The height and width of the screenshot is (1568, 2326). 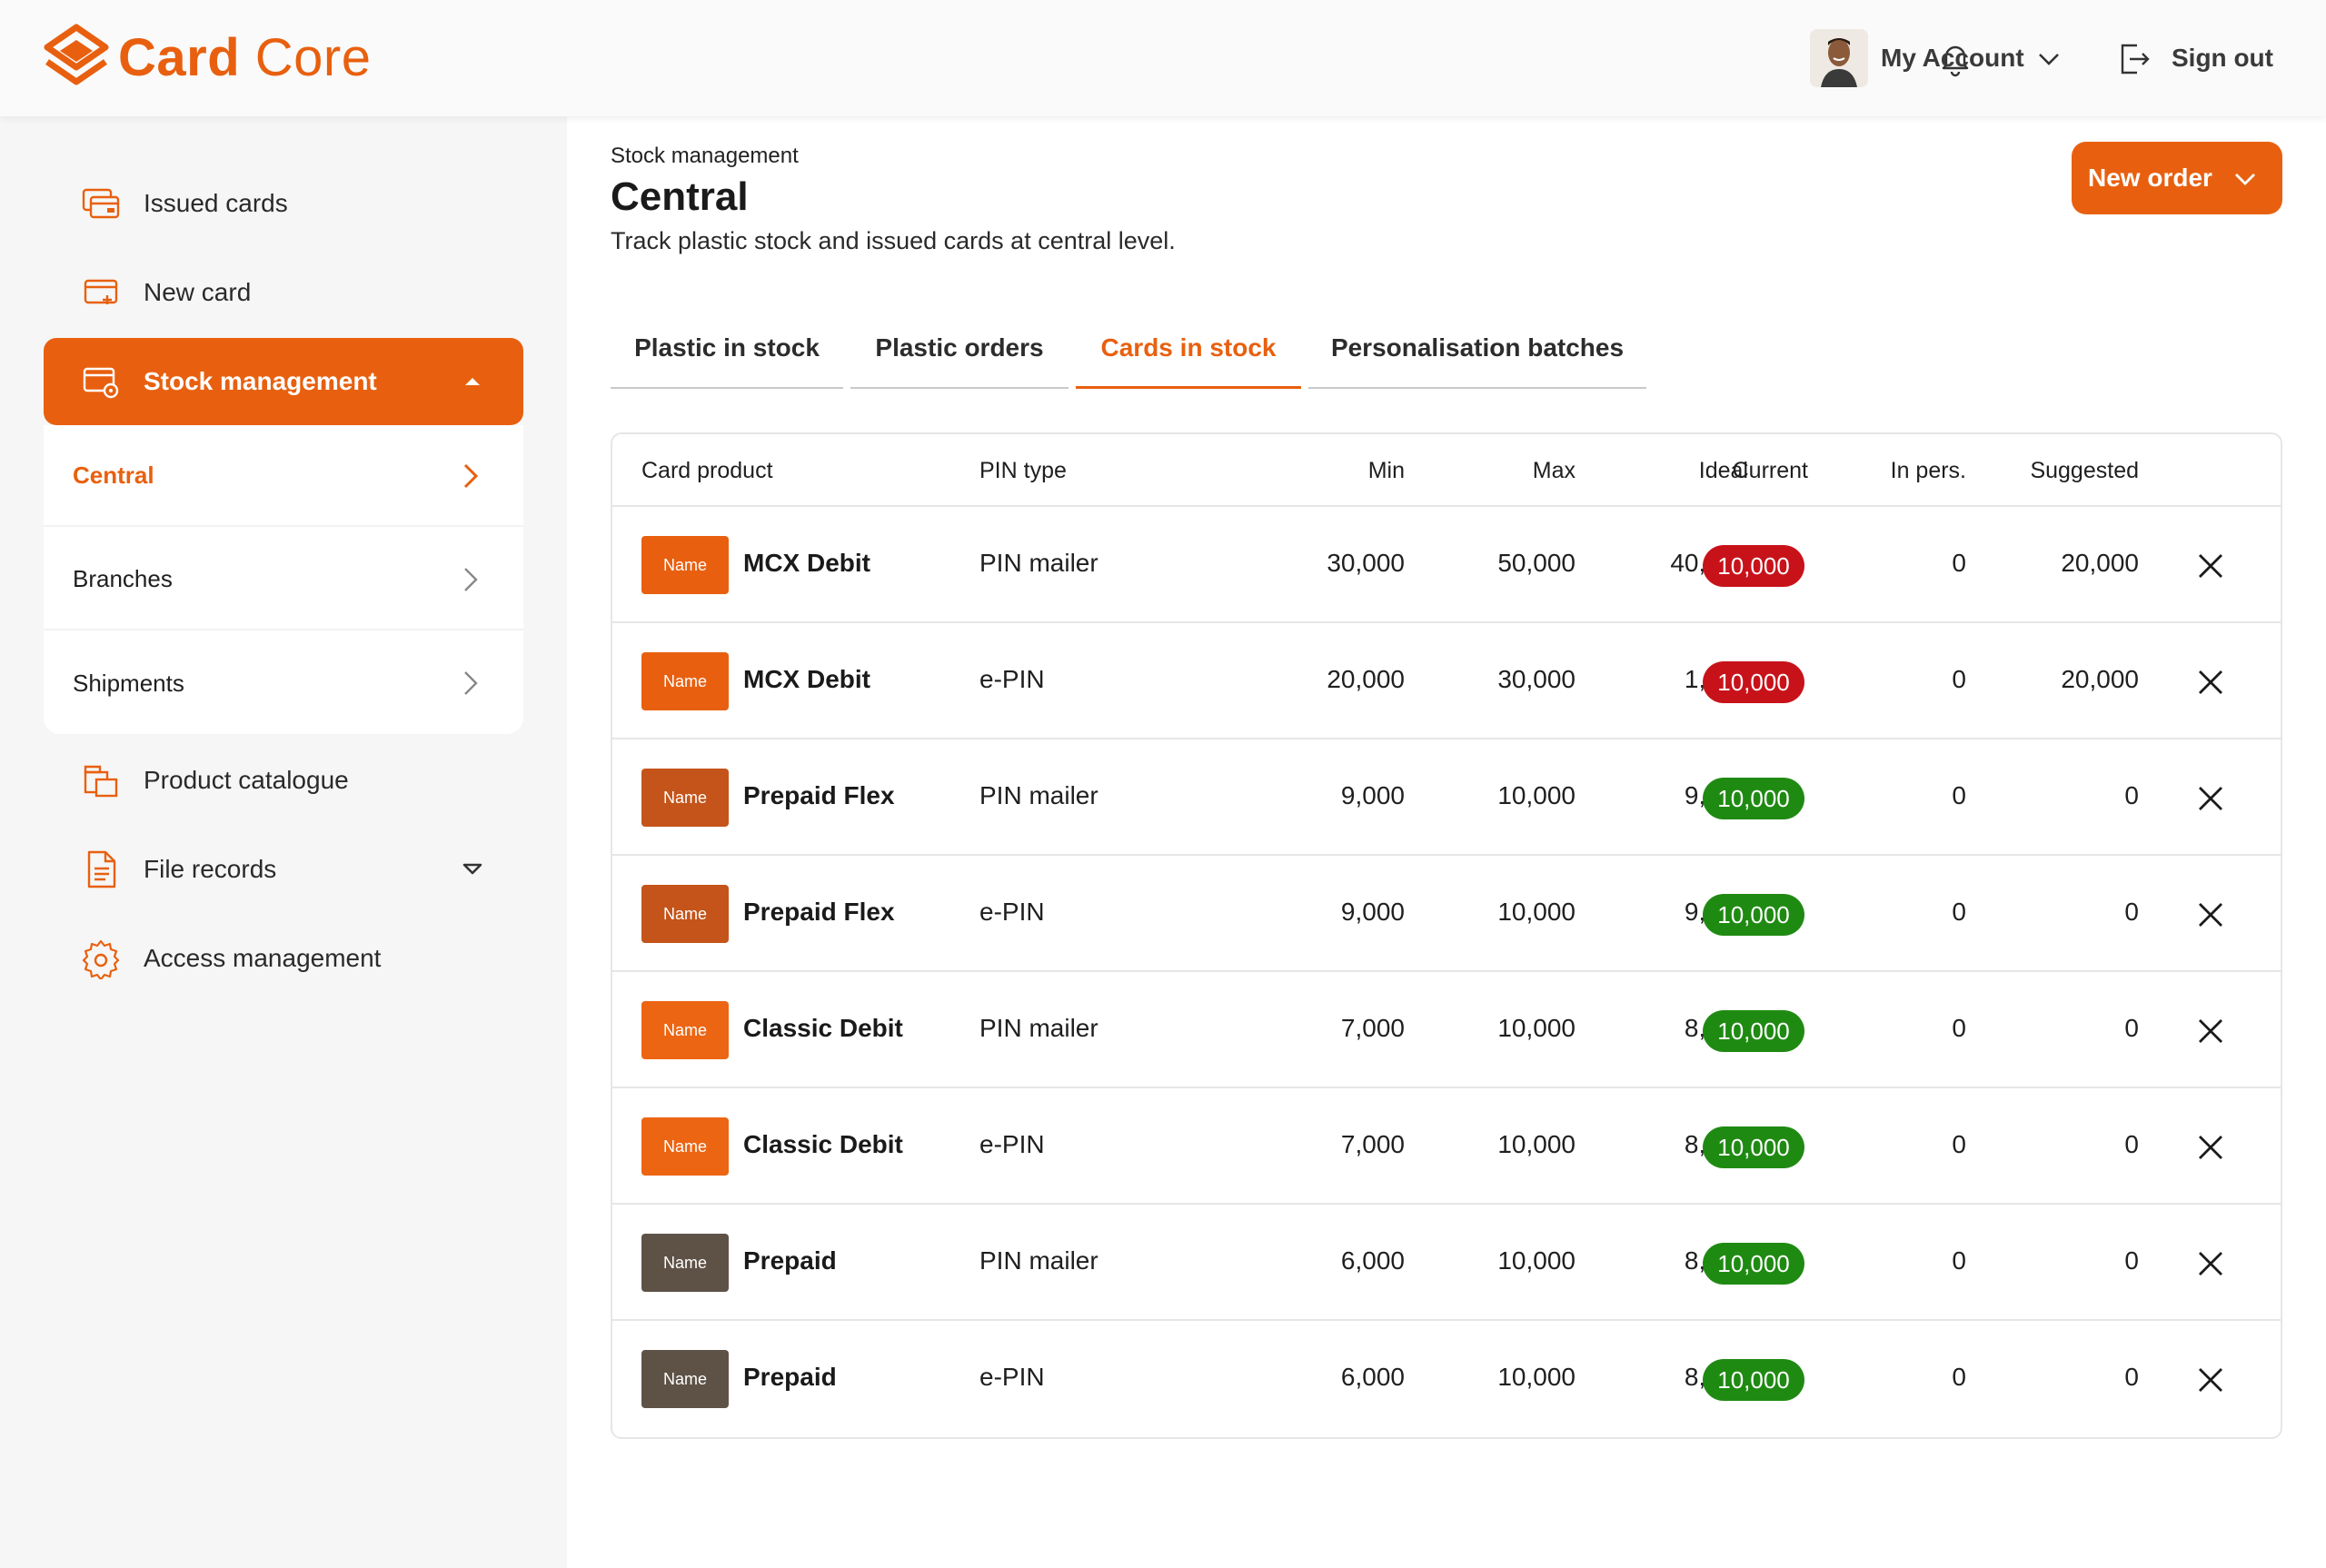 What do you see at coordinates (1023, 470) in the screenshot?
I see `header-pin-type: PIN type` at bounding box center [1023, 470].